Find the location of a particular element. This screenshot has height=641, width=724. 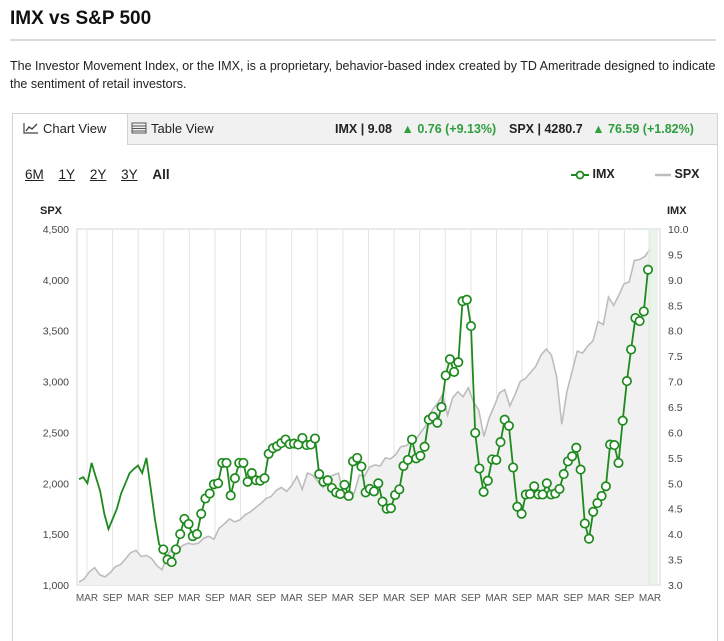

left-tick-label: 1,000 is located at coordinates (56, 586).